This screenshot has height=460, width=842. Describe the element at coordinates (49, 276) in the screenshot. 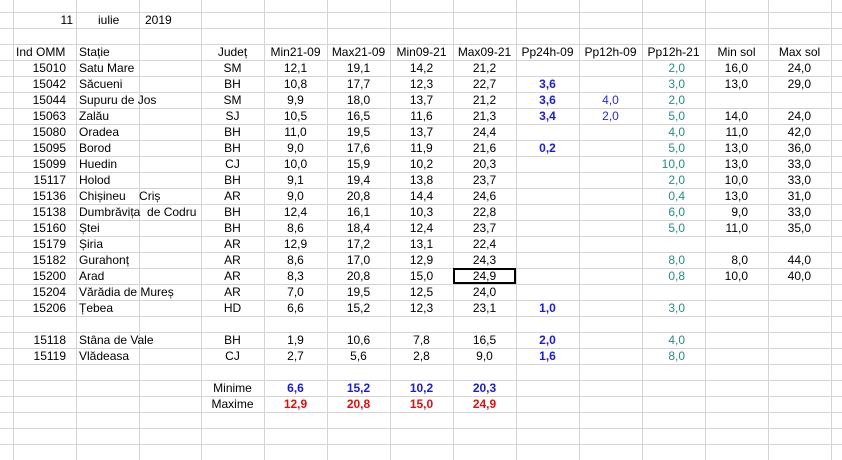

I see `station-id: 15200` at that location.